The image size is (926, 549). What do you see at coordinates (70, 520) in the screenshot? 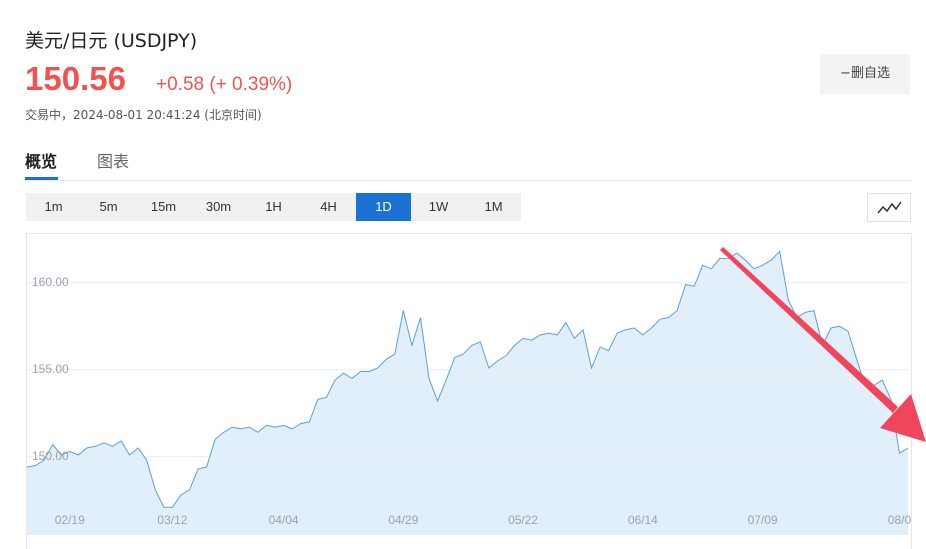
I see `x-tick-label: 02/19` at bounding box center [70, 520].